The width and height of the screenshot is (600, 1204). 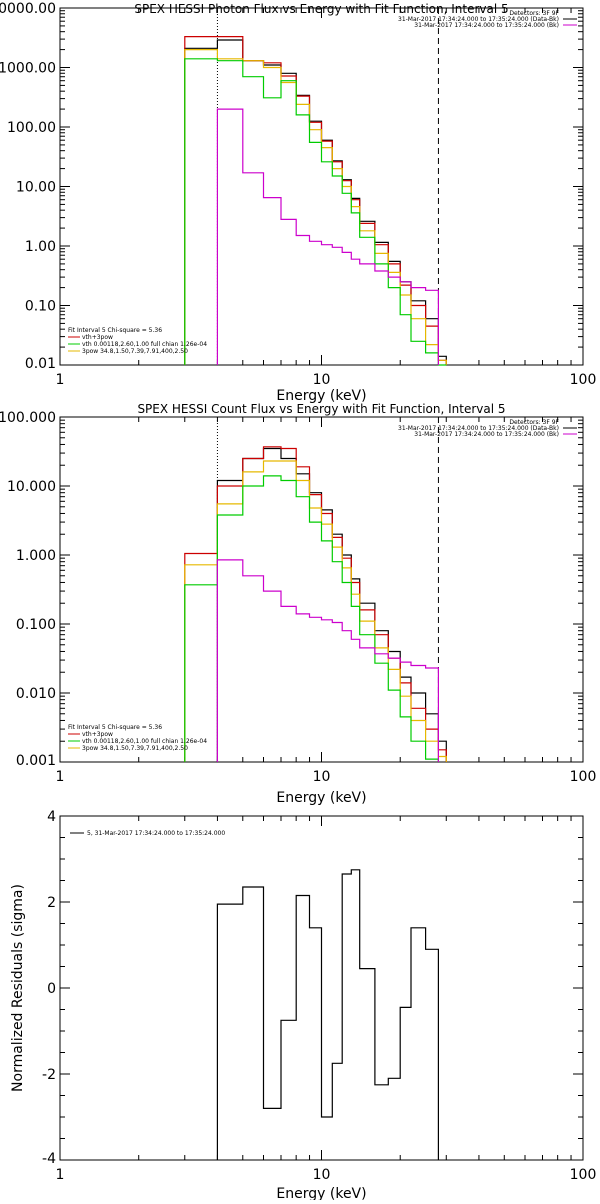 What do you see at coordinates (36, 625) in the screenshot?
I see `y-tick-label: 0.100` at bounding box center [36, 625].